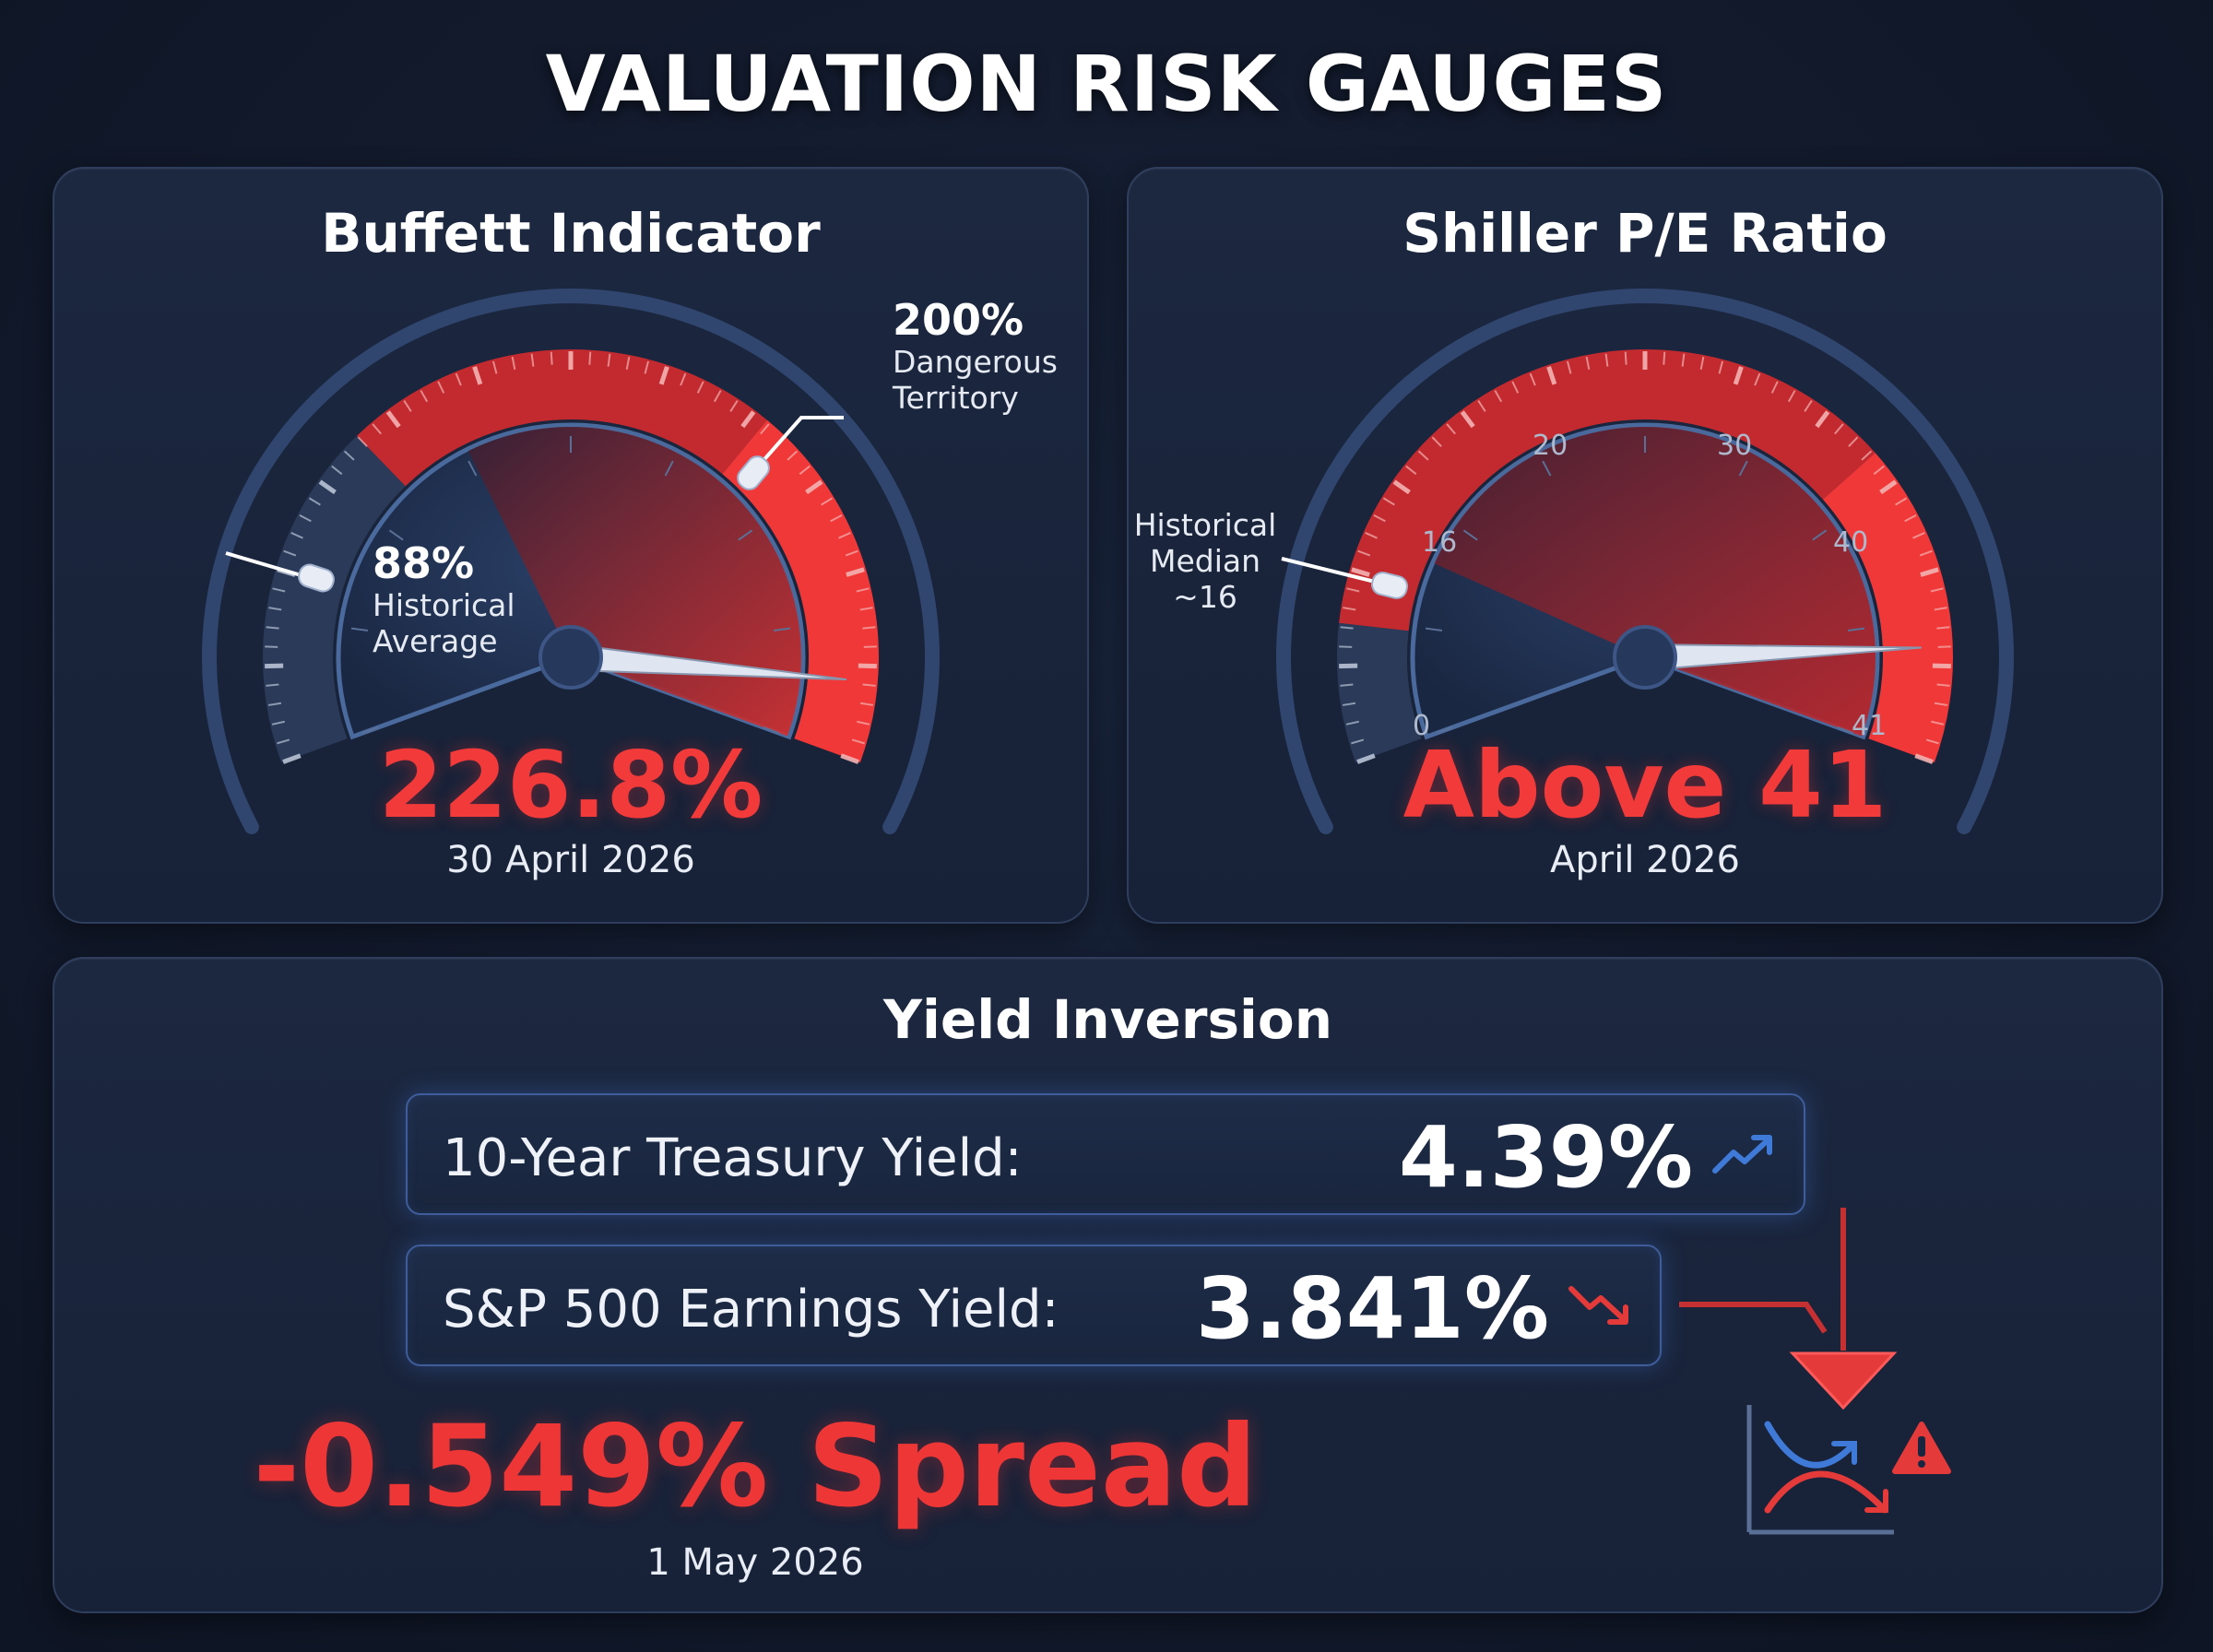  What do you see at coordinates (1869, 726) in the screenshot?
I see `shiller-scale-41: 41` at bounding box center [1869, 726].